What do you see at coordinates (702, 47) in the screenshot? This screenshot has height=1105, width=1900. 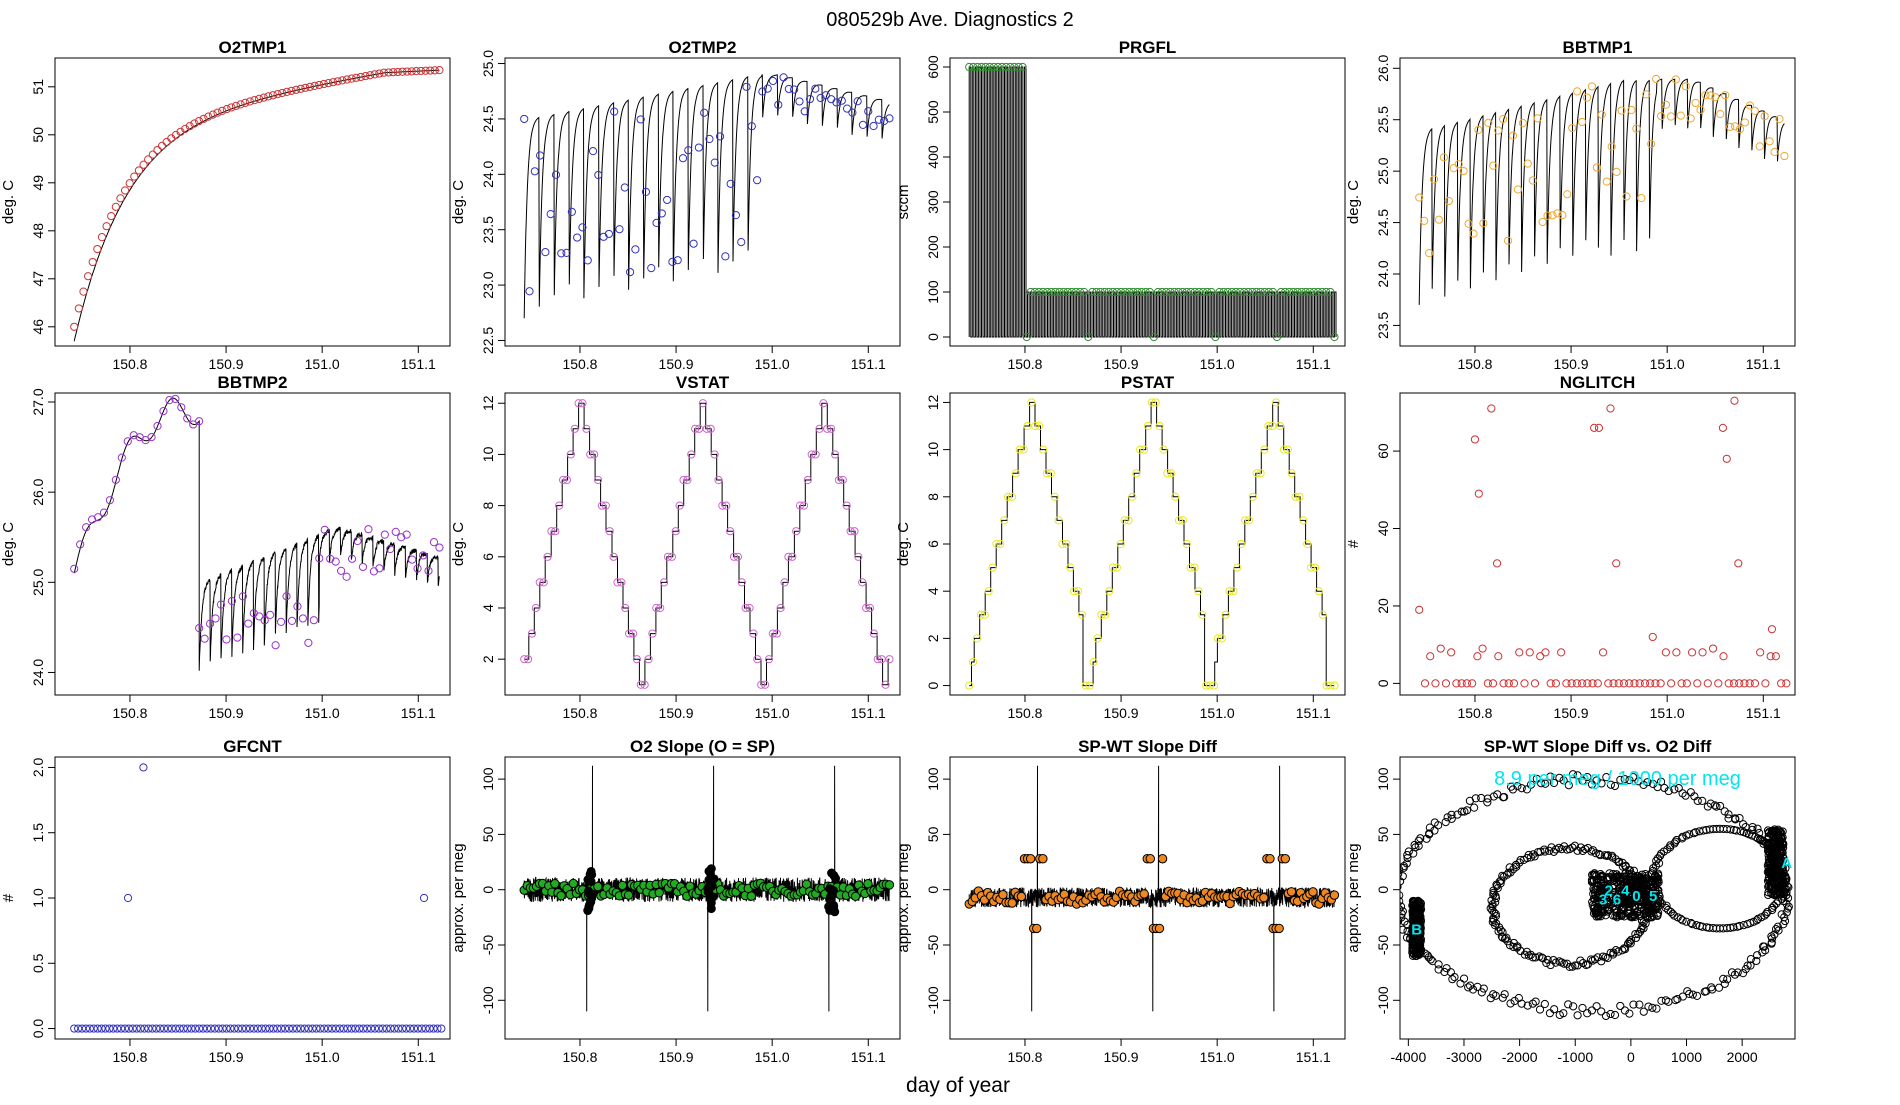 I see `panel-title: O2TMP2` at bounding box center [702, 47].